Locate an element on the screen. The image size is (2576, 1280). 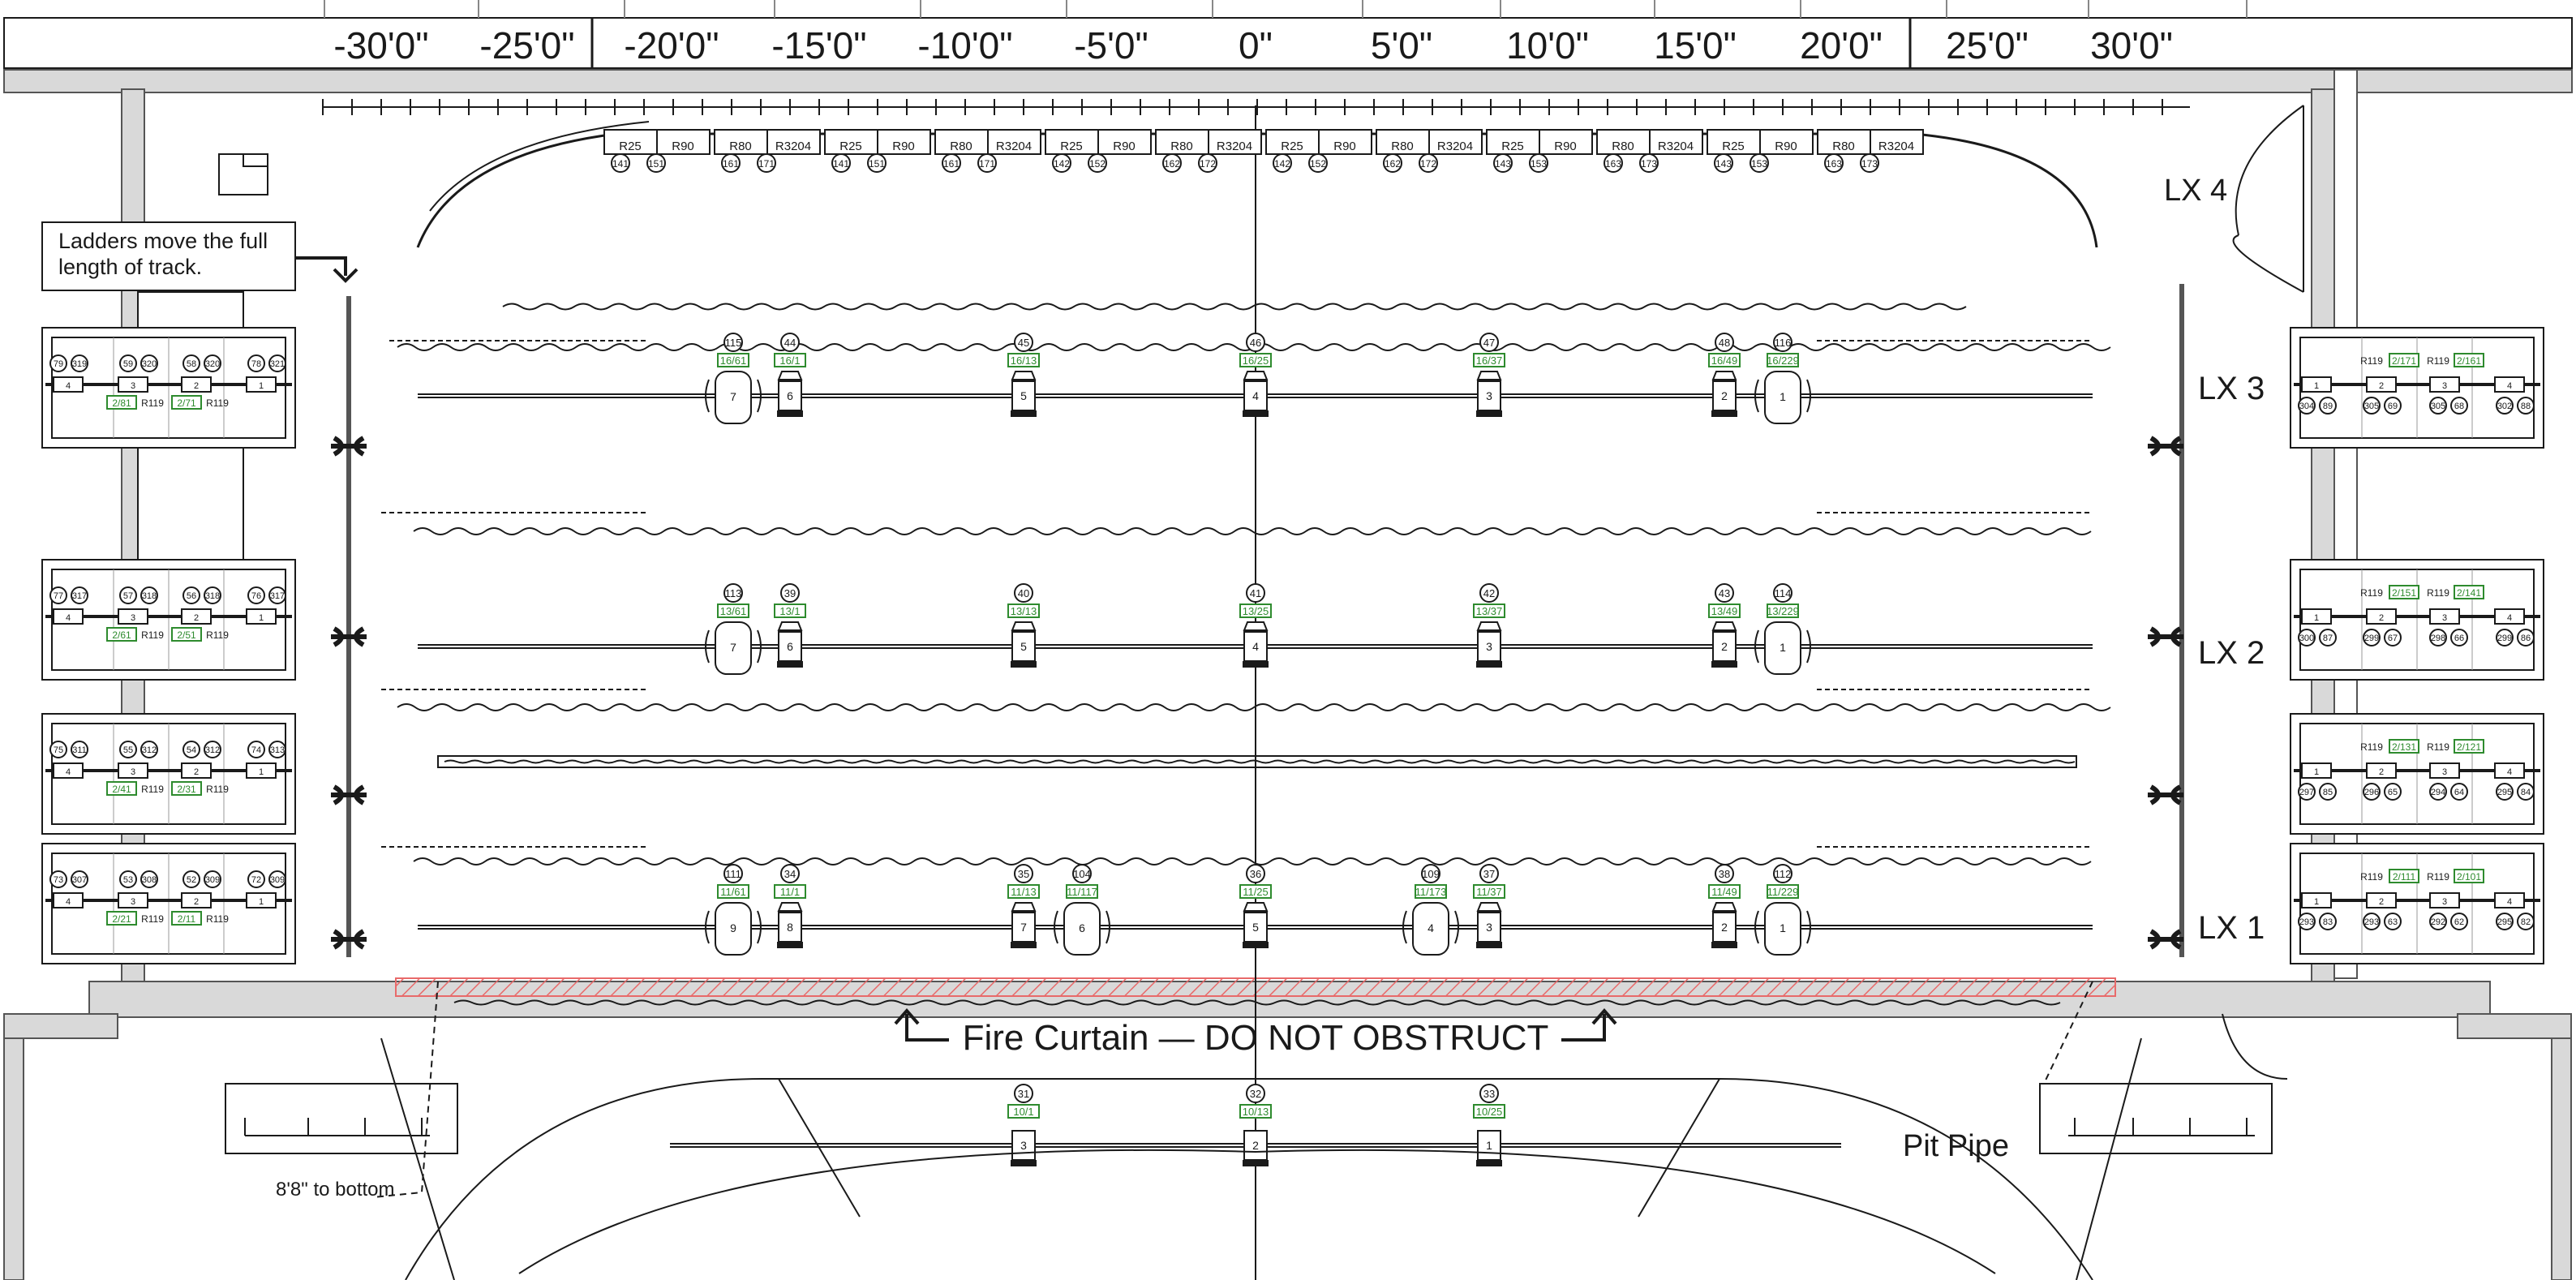
fixture: 43 13/49 2 is located at coordinates (1725, 625).